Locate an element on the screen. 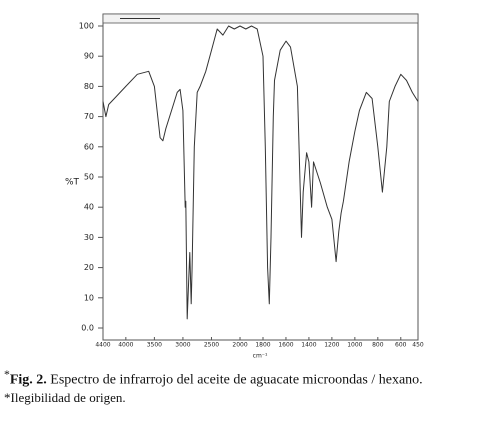 The height and width of the screenshot is (427, 478). y-tick-label: 10 is located at coordinates (89, 297).